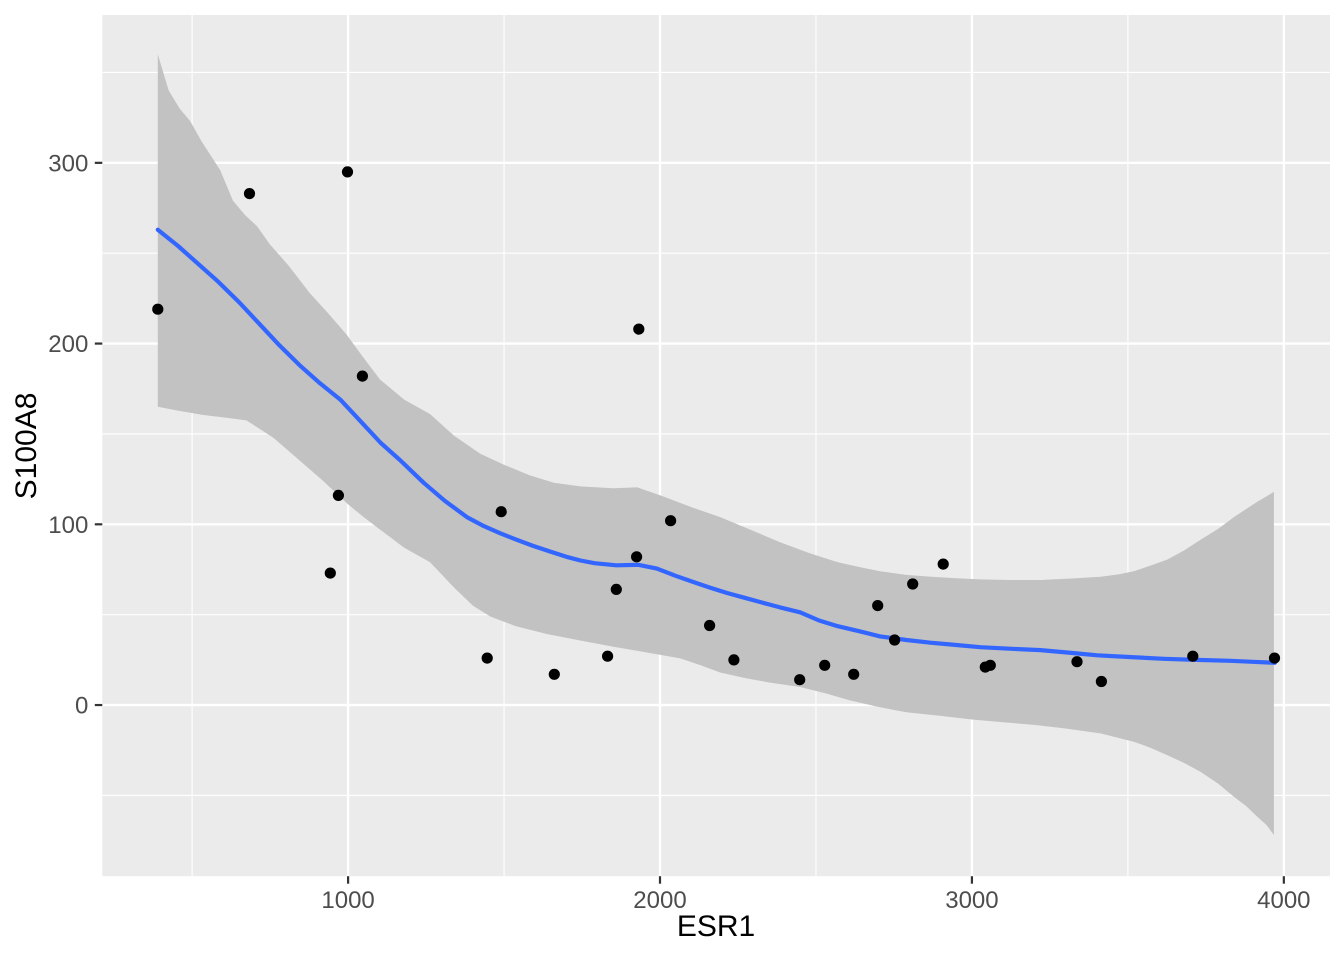 This screenshot has height=960, width=1344. Describe the element at coordinates (68, 344) in the screenshot. I see `y-tick-label: 200` at that location.